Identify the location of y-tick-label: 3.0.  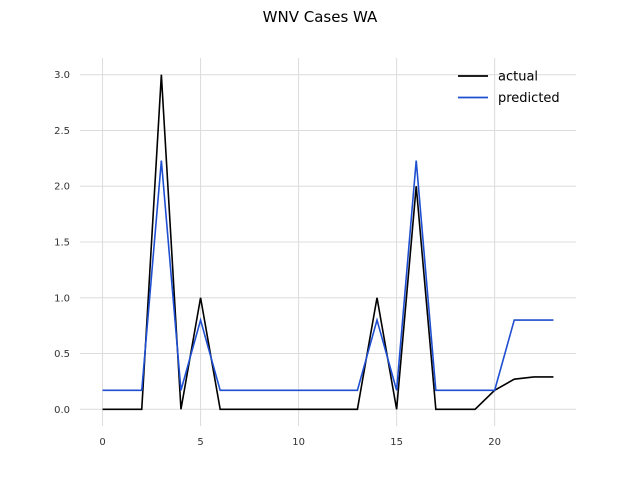
(62, 75).